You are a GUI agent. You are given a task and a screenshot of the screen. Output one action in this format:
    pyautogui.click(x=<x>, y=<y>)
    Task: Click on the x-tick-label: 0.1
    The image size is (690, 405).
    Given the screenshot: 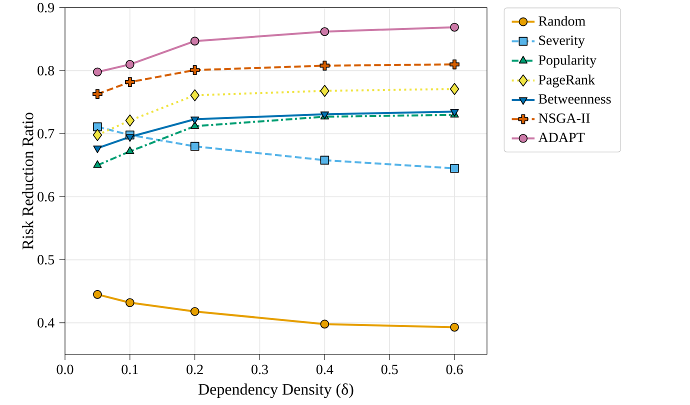 What is the action you would take?
    pyautogui.click(x=130, y=369)
    